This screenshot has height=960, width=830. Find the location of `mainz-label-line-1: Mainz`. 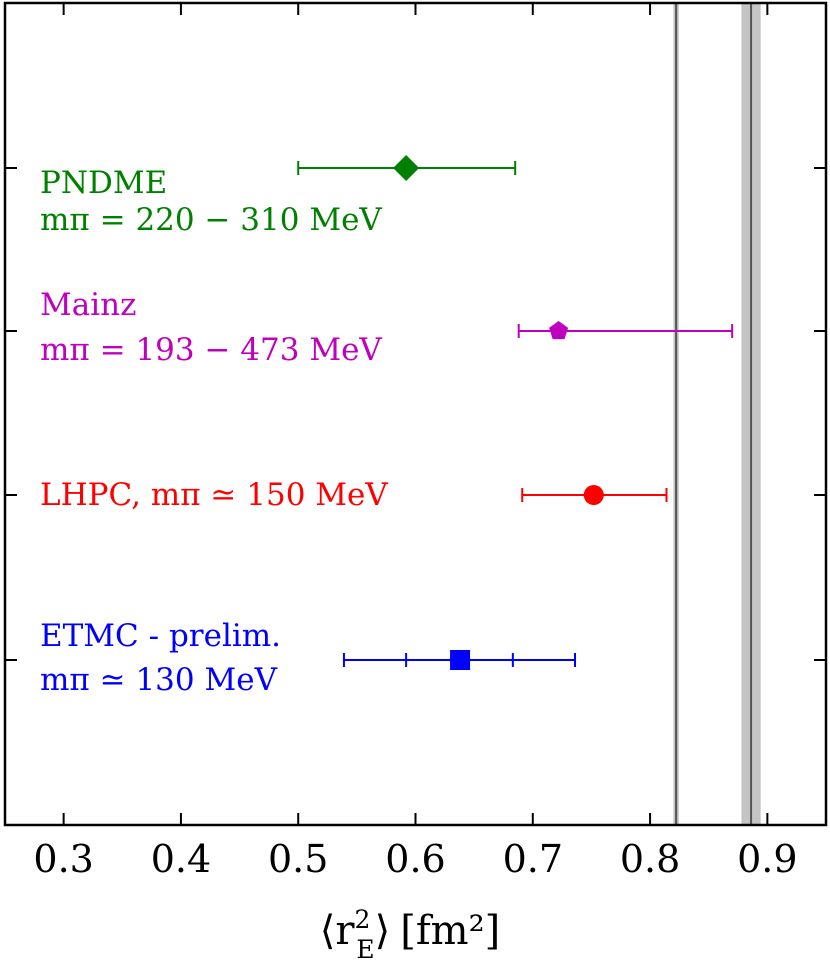

mainz-label-line-1: Mainz is located at coordinates (88, 305).